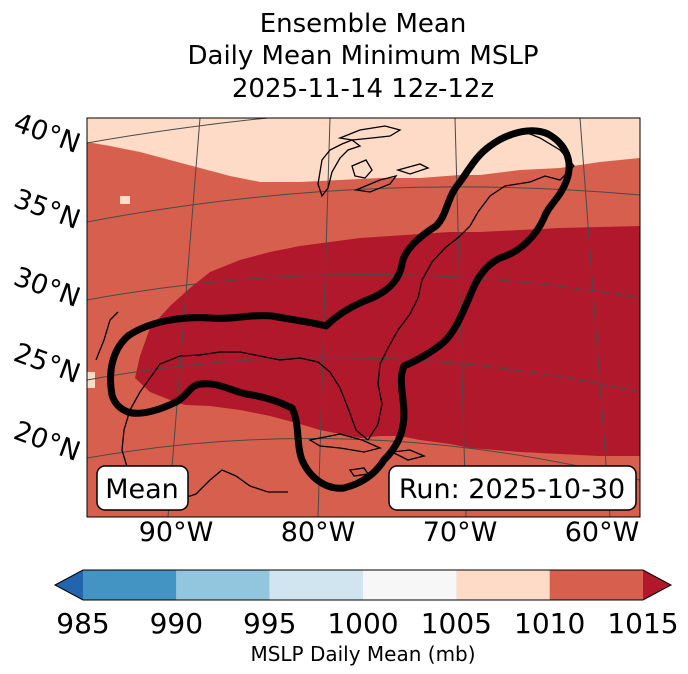  I want to click on meridian-60w, so click(595, 317).